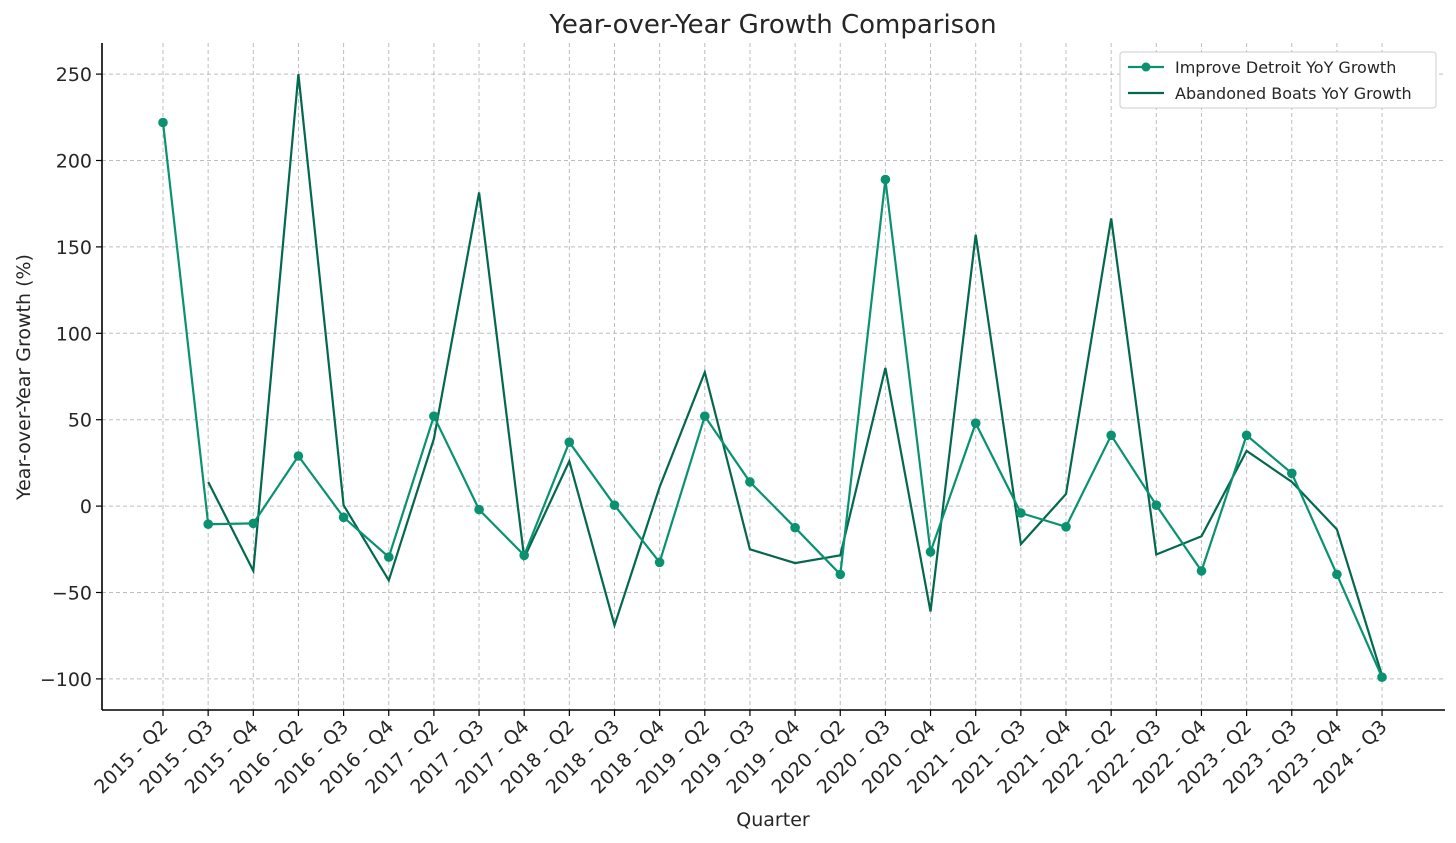  What do you see at coordinates (1285, 67) in the screenshot?
I see `legend-label-improve-detroit: Improve Detroit YoY Growth` at bounding box center [1285, 67].